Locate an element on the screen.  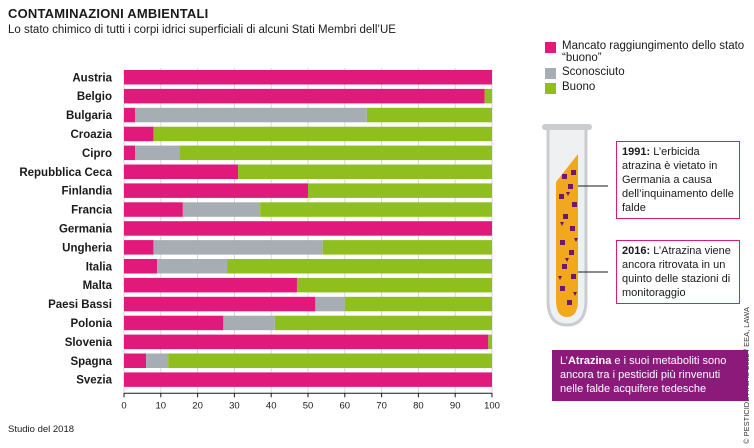
footnote: Studio del 2018 is located at coordinates (41, 429).